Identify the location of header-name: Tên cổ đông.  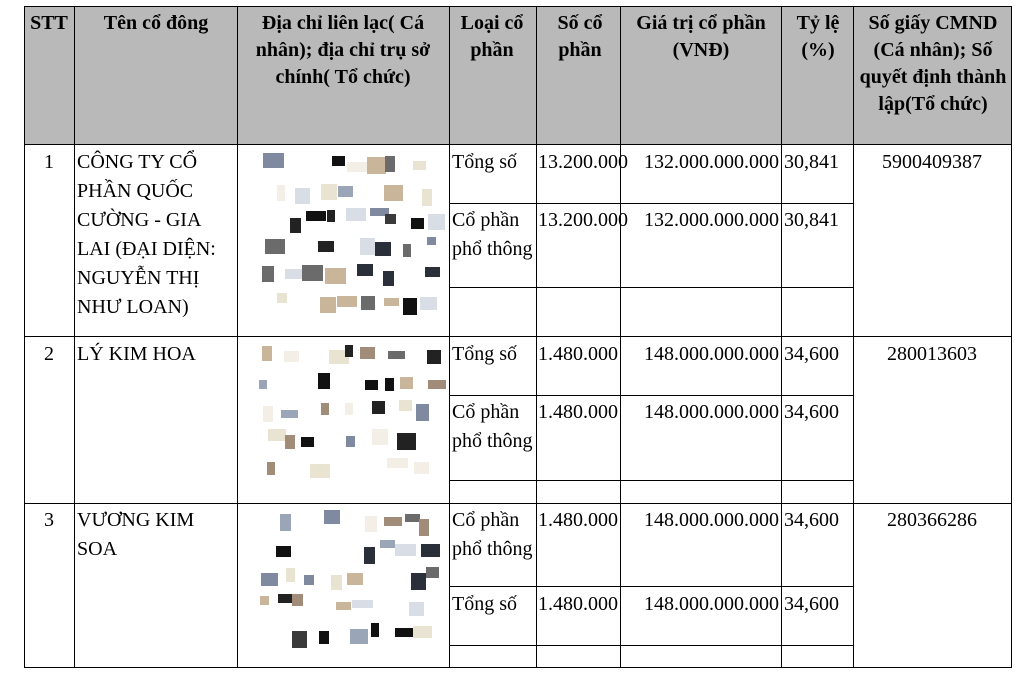
(156, 23).